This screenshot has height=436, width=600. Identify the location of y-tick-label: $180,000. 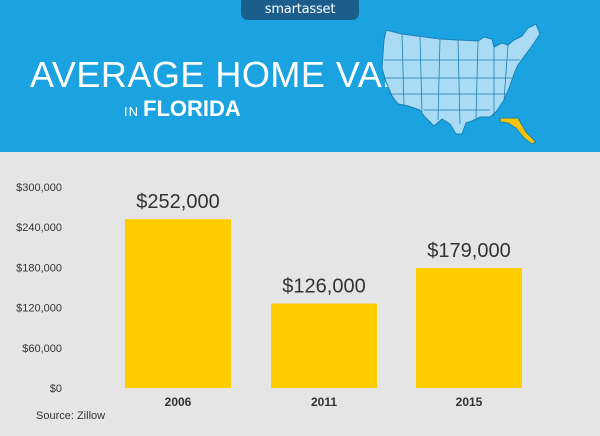
(39, 268).